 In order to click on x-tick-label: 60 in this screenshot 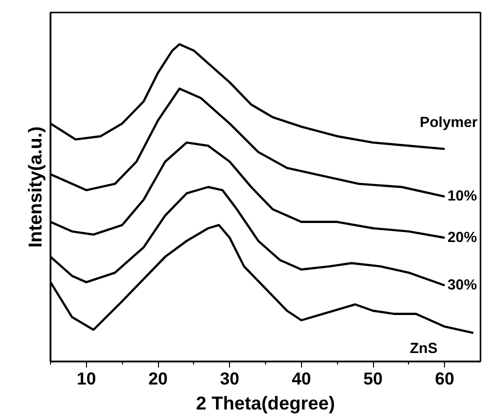, I will do `click(444, 378)`.